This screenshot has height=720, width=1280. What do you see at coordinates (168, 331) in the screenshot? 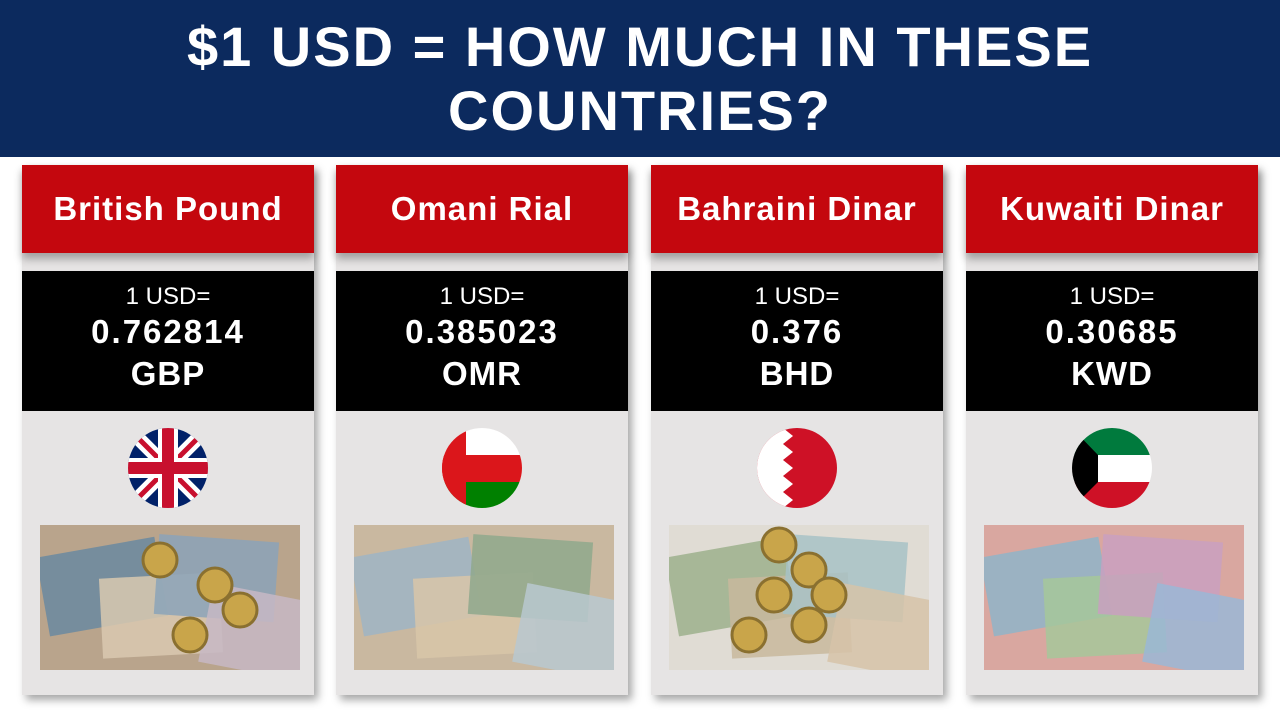
I see `rate-amount: 0.762814` at bounding box center [168, 331].